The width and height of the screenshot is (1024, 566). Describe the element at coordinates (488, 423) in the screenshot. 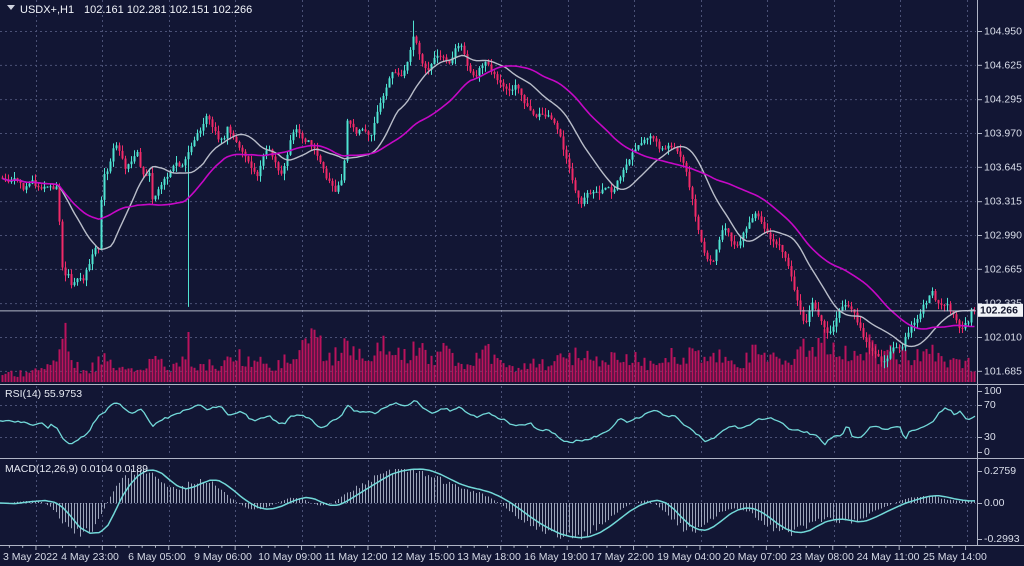

I see `rsi-line` at that location.